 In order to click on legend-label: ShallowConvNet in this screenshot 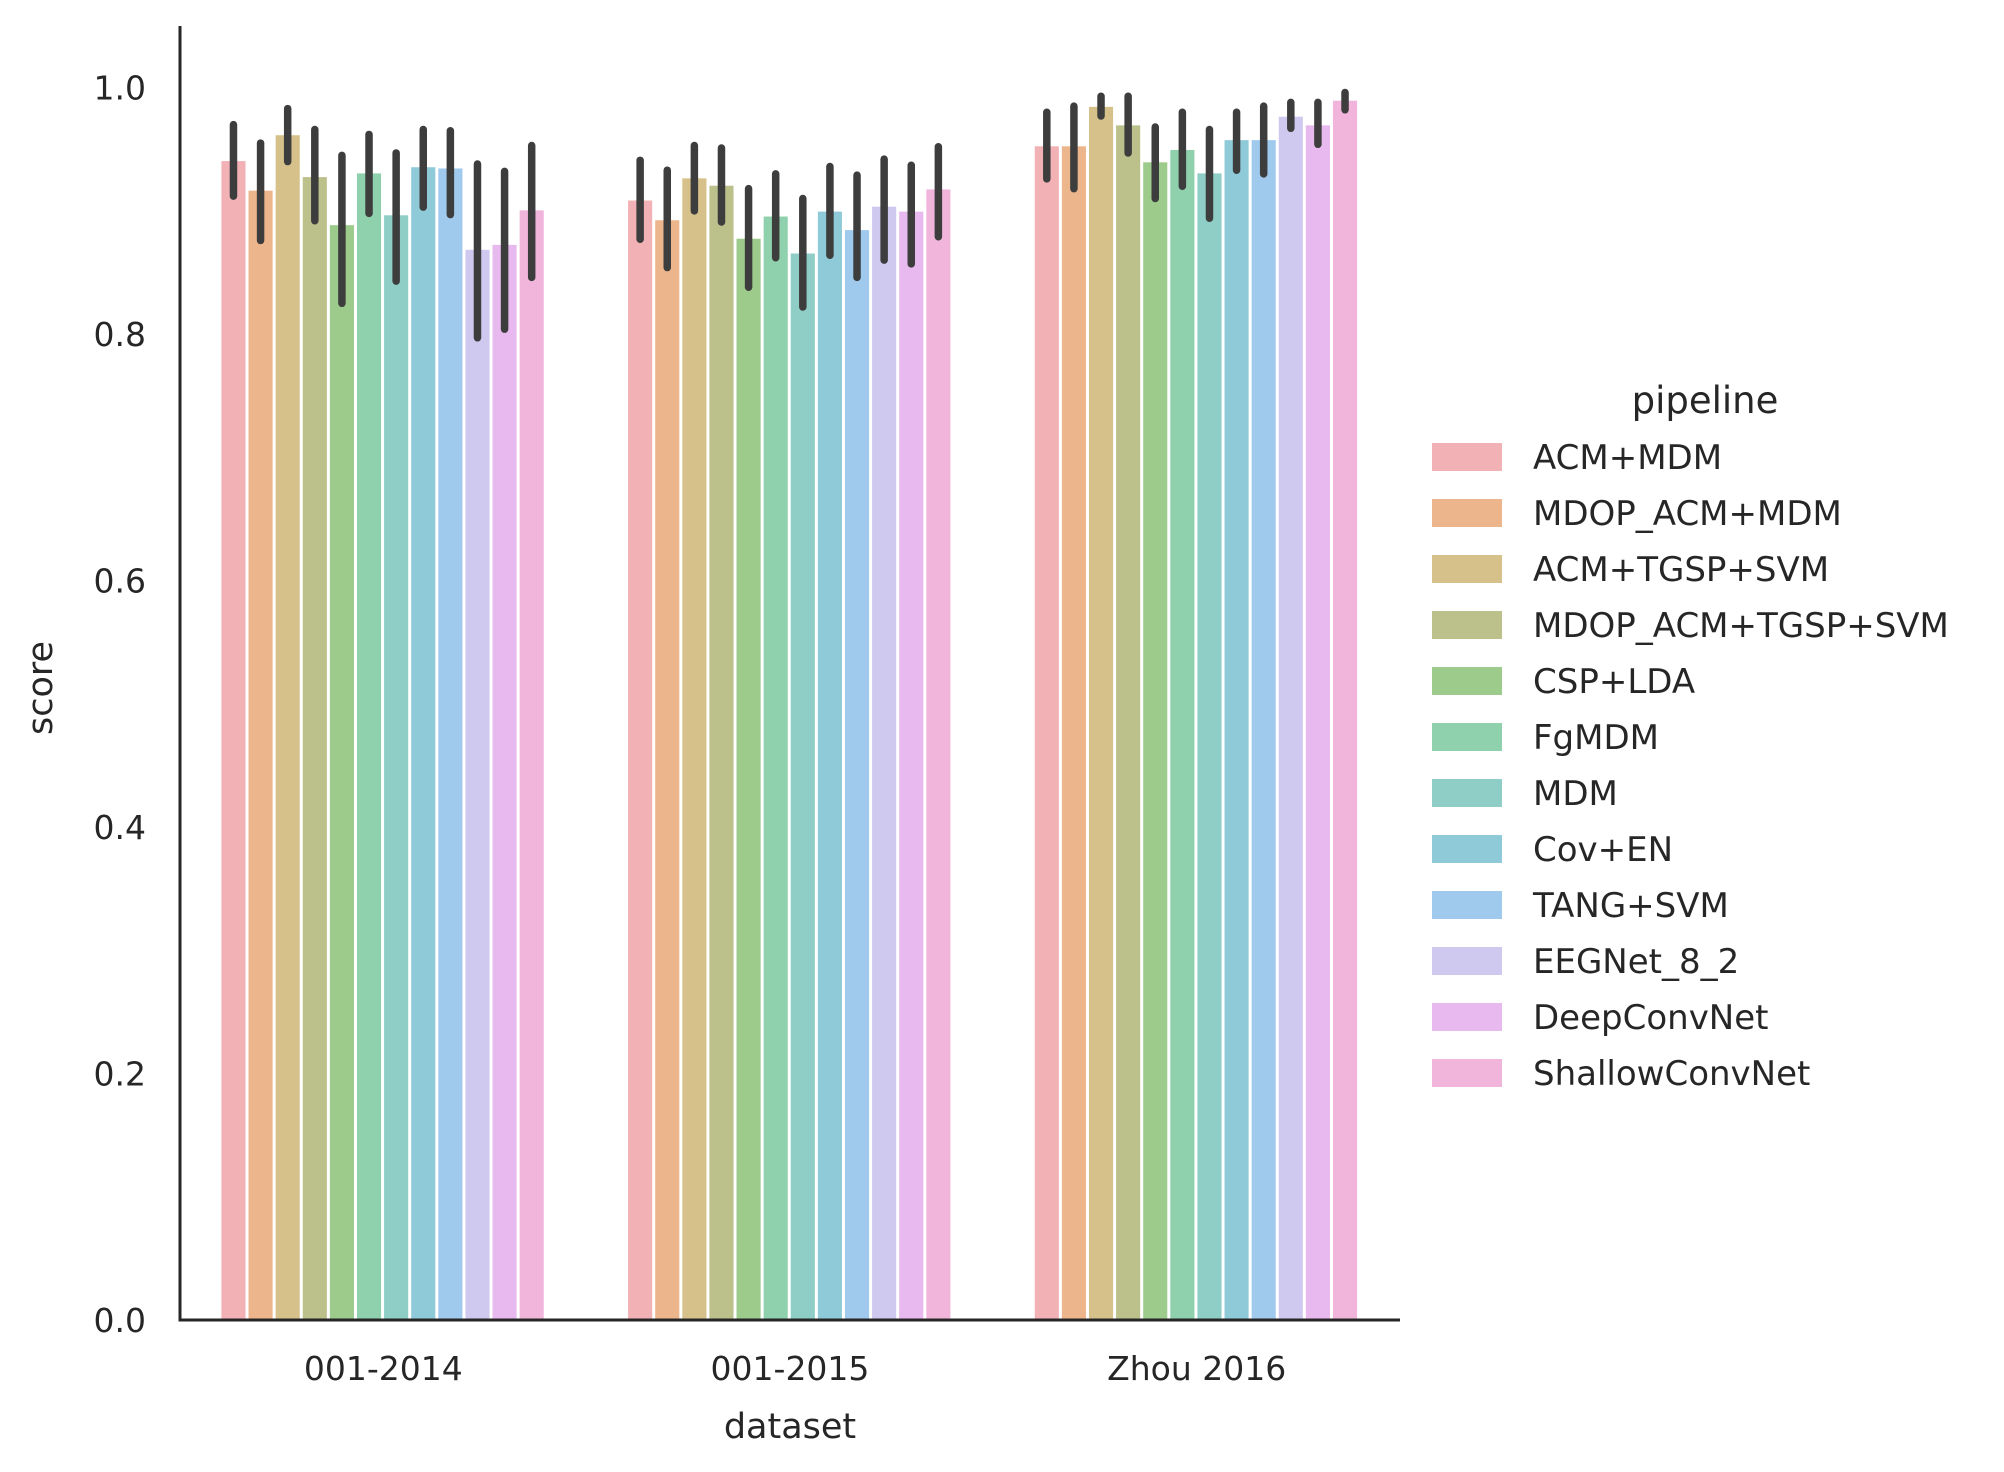, I will do `click(1671, 1074)`.